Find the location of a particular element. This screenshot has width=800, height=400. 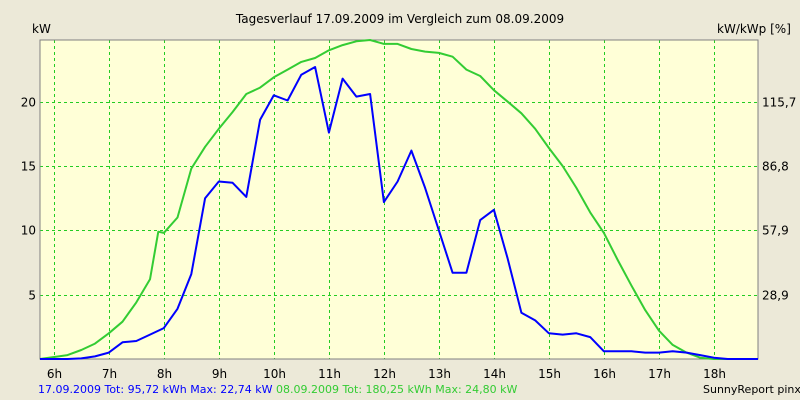

x-tick-label-1: 7h is located at coordinates (109, 374).